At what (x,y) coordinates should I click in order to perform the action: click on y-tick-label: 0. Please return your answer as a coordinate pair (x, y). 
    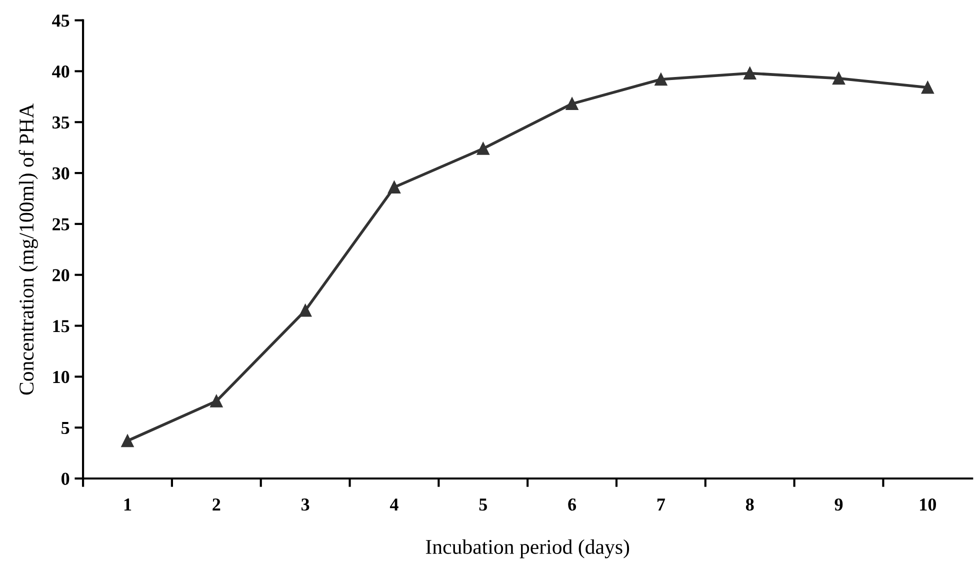
    Looking at the image, I should click on (66, 478).